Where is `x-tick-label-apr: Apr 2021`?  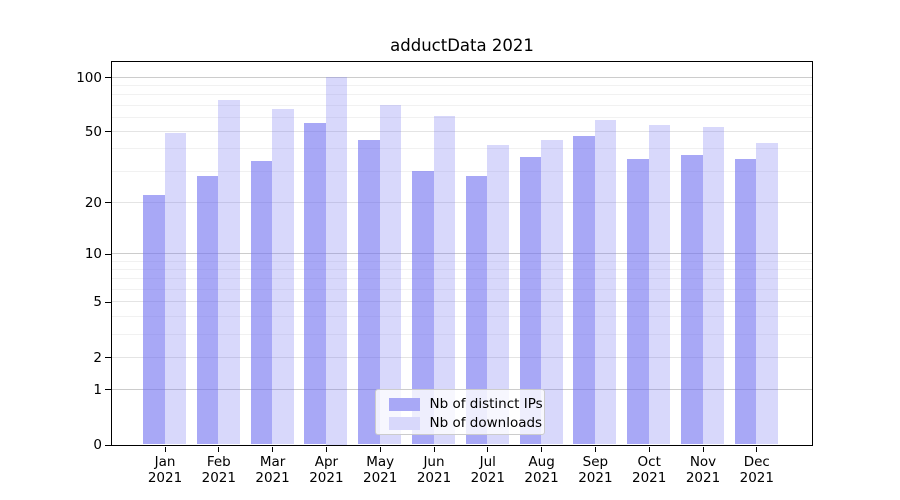
x-tick-label-apr: Apr 2021 is located at coordinates (326, 470).